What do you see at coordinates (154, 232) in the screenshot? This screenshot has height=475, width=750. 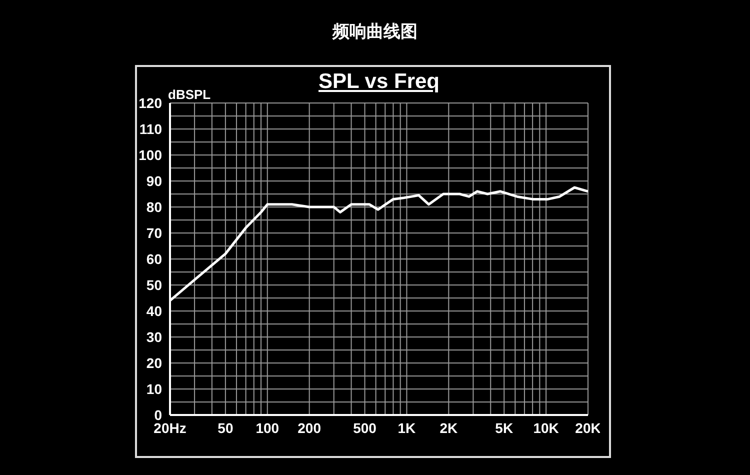 I see `y-tick-label: 70` at bounding box center [154, 232].